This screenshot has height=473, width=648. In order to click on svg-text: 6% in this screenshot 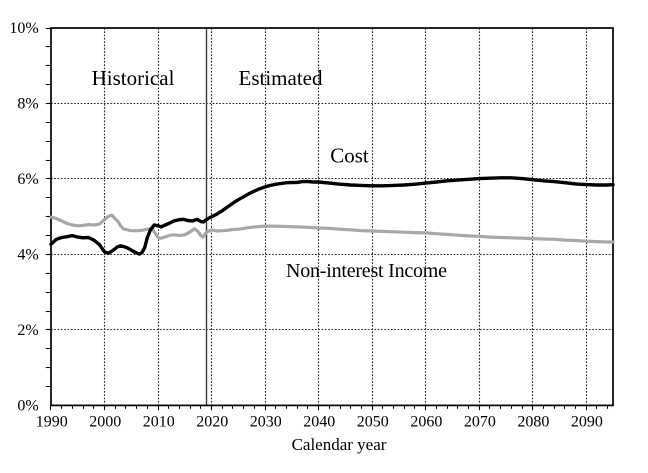, I will do `click(27, 179)`.